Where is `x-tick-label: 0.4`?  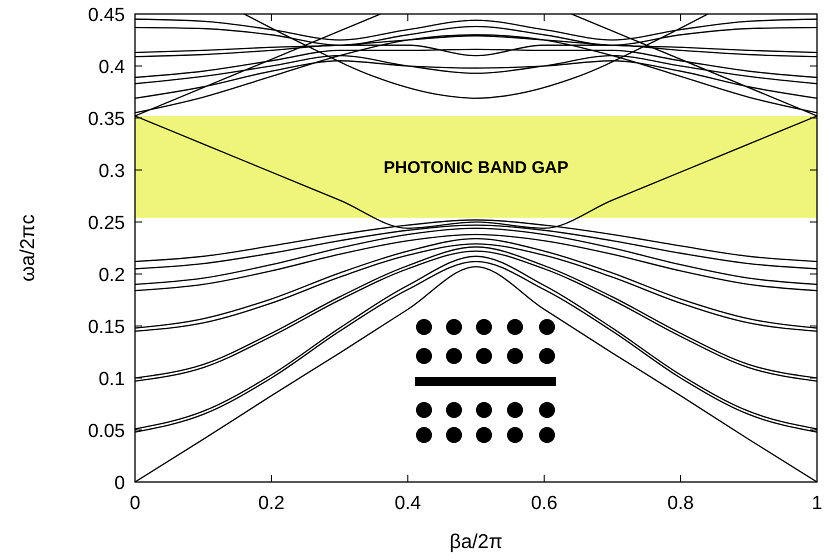
x-tick-label: 0.4 is located at coordinates (408, 503).